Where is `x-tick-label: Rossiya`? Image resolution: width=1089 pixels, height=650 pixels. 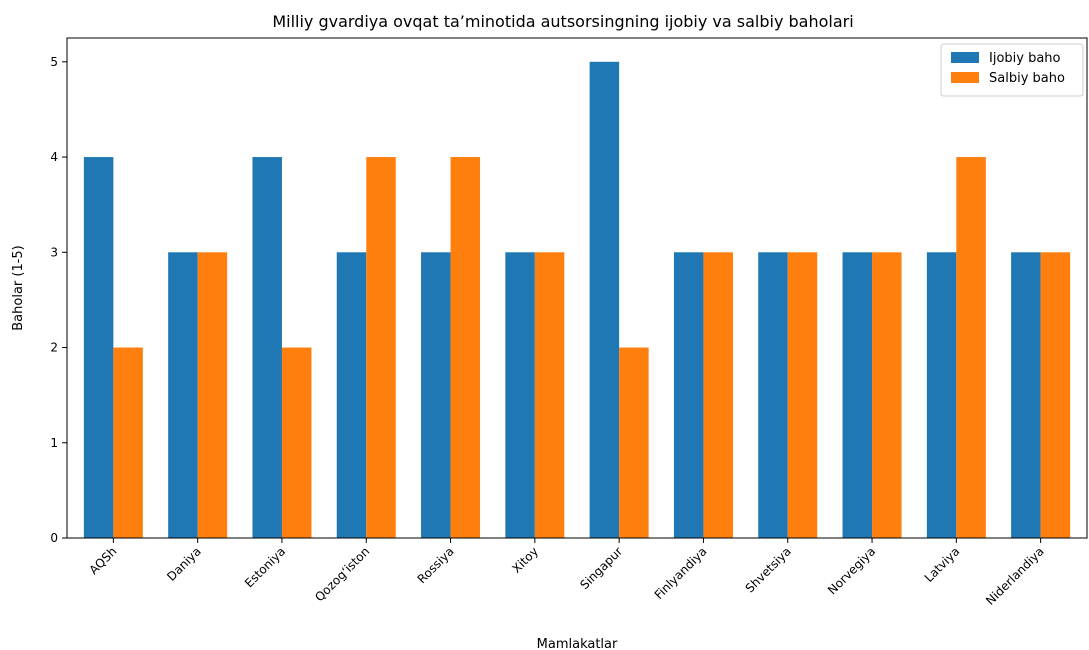 x-tick-label: Rossiya is located at coordinates (436, 565).